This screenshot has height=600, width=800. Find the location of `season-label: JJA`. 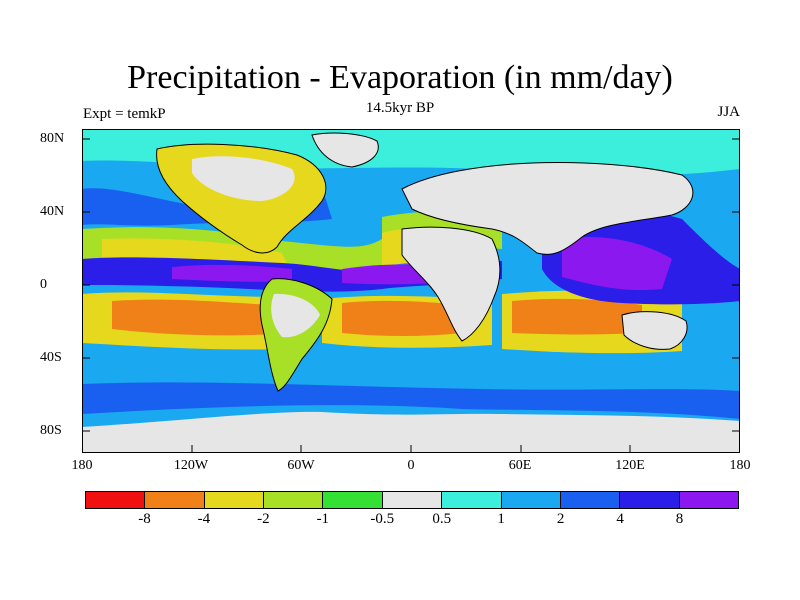

season-label: JJA is located at coordinates (728, 112).